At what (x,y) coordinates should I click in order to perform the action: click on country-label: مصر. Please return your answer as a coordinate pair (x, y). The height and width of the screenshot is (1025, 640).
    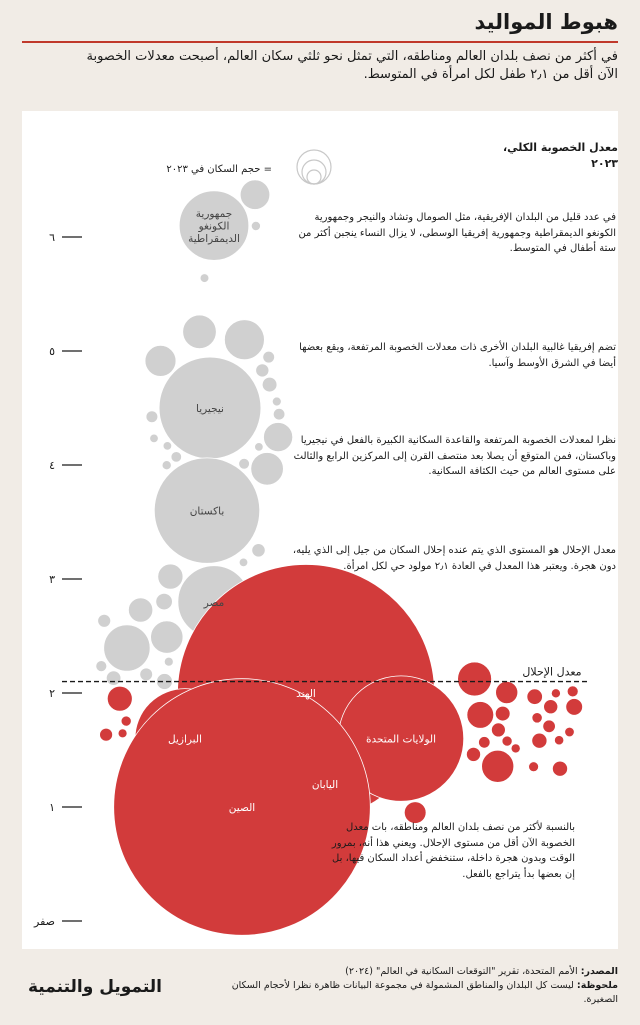
    Looking at the image, I should click on (214, 603).